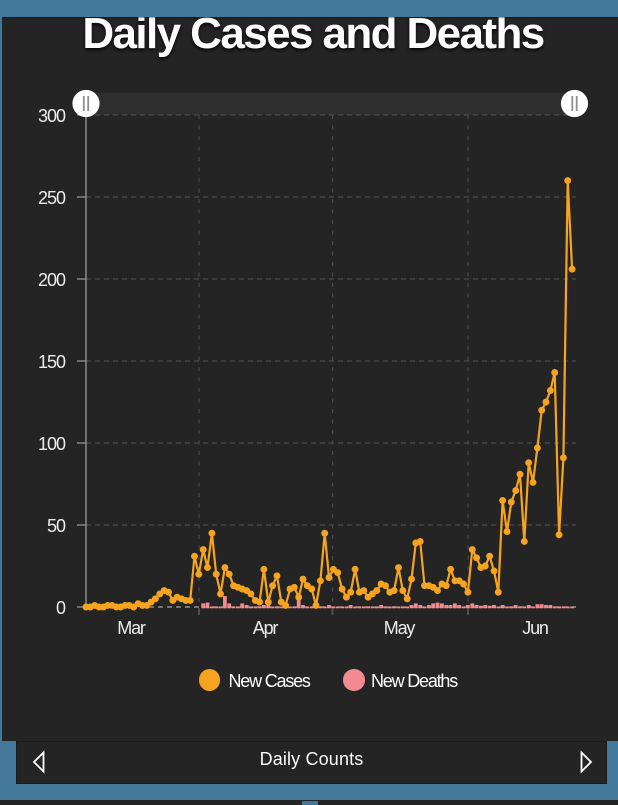 The image size is (618, 805). I want to click on svg-text: 100, so click(52, 444).